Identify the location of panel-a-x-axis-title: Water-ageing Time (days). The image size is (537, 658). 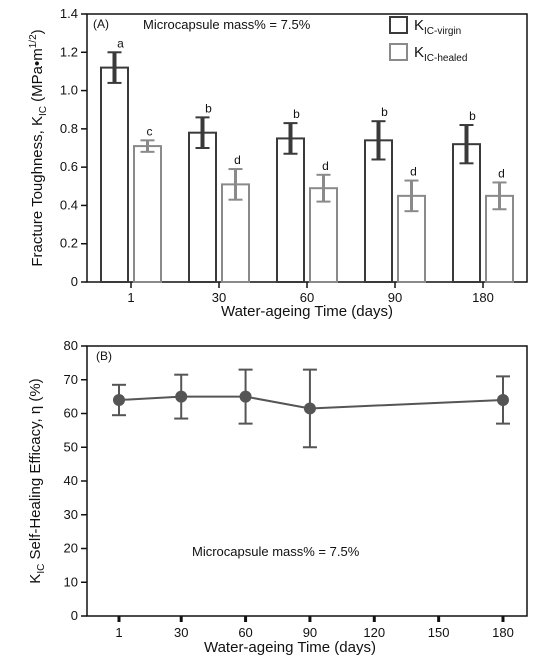
(307, 311).